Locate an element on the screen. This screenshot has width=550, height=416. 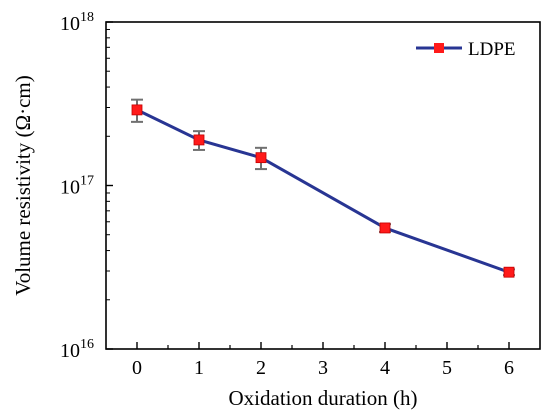
x-tick-label: 3 is located at coordinates (323, 368).